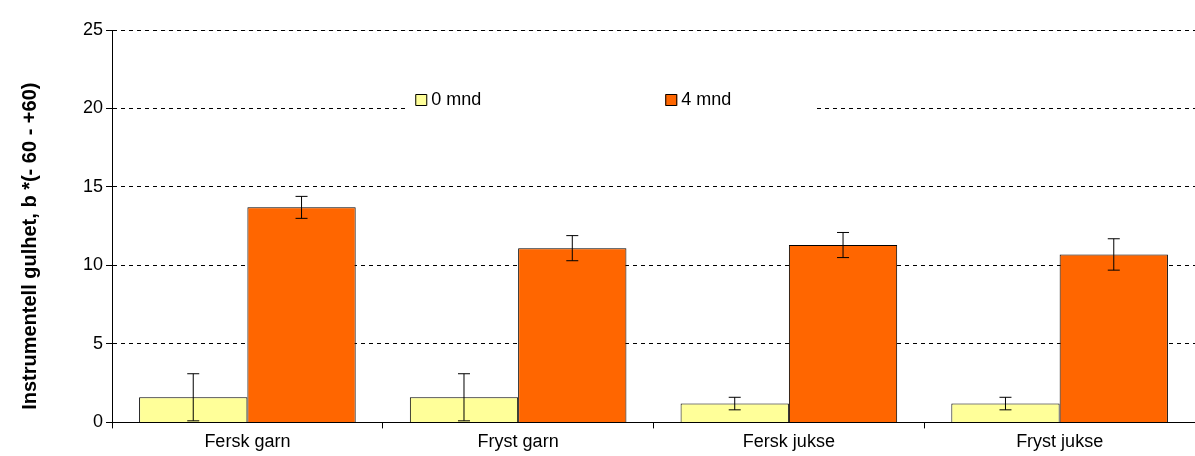 Image resolution: width=1195 pixels, height=456 pixels. Describe the element at coordinates (93, 107) in the screenshot. I see `y-tick-label: 20` at that location.